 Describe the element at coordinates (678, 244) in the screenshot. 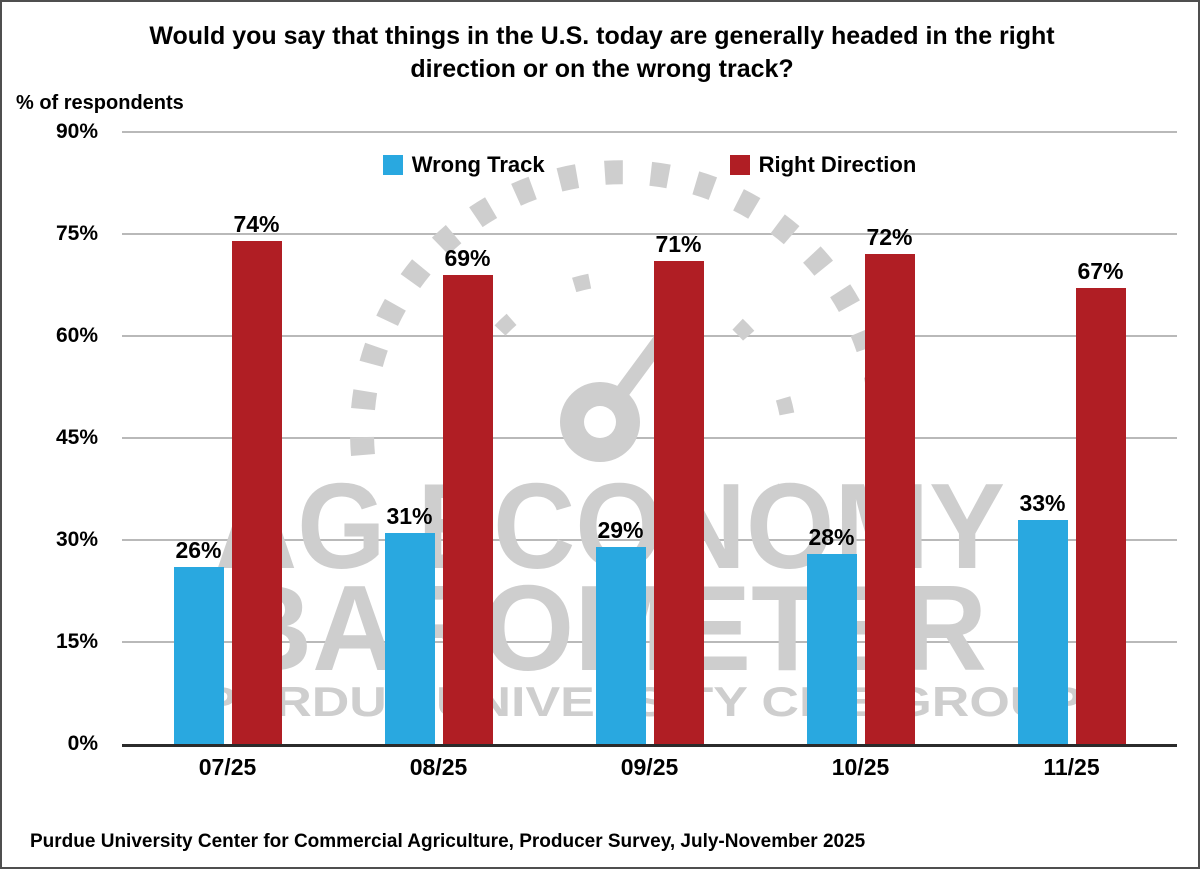

I see `value-label-right-direction-09/25: 71%` at that location.